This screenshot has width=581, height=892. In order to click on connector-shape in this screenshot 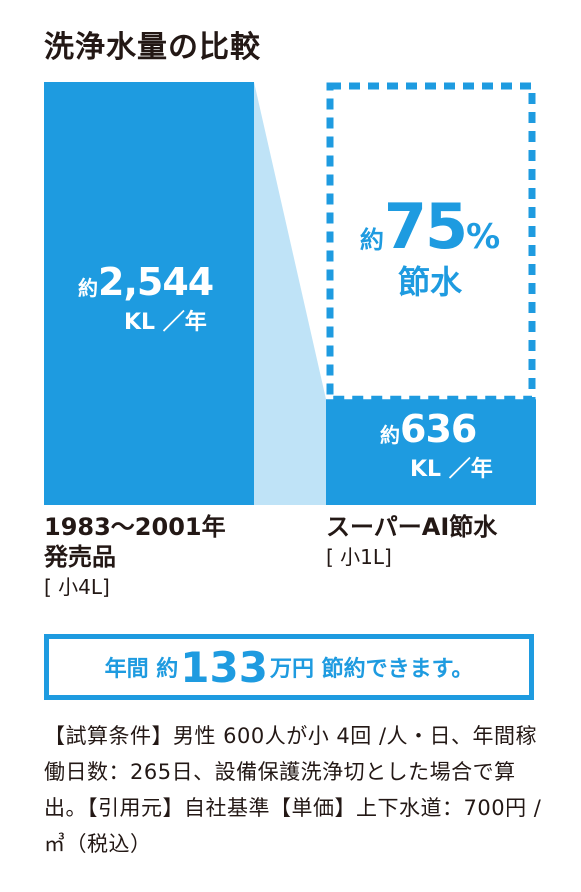, I will do `click(290, 293)`.